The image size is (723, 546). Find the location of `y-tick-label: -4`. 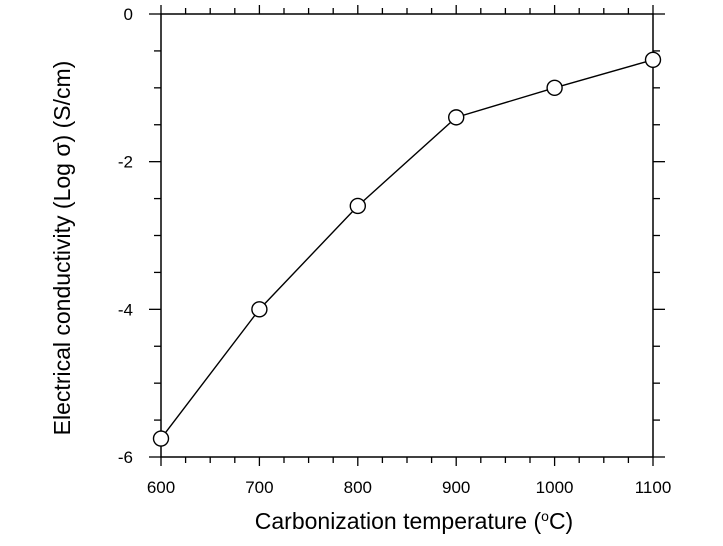

y-tick-label: -4 is located at coordinates (125, 309).